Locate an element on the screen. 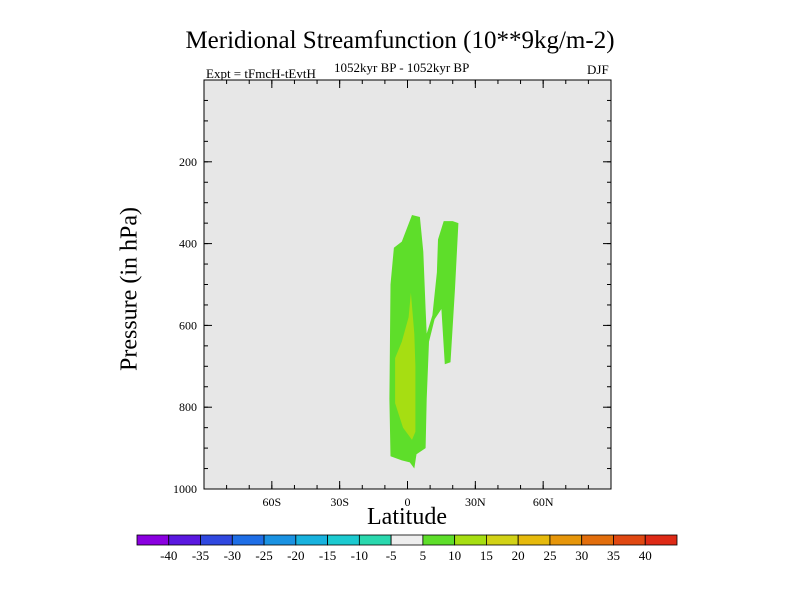  x-tick-label: 0 is located at coordinates (408, 502).